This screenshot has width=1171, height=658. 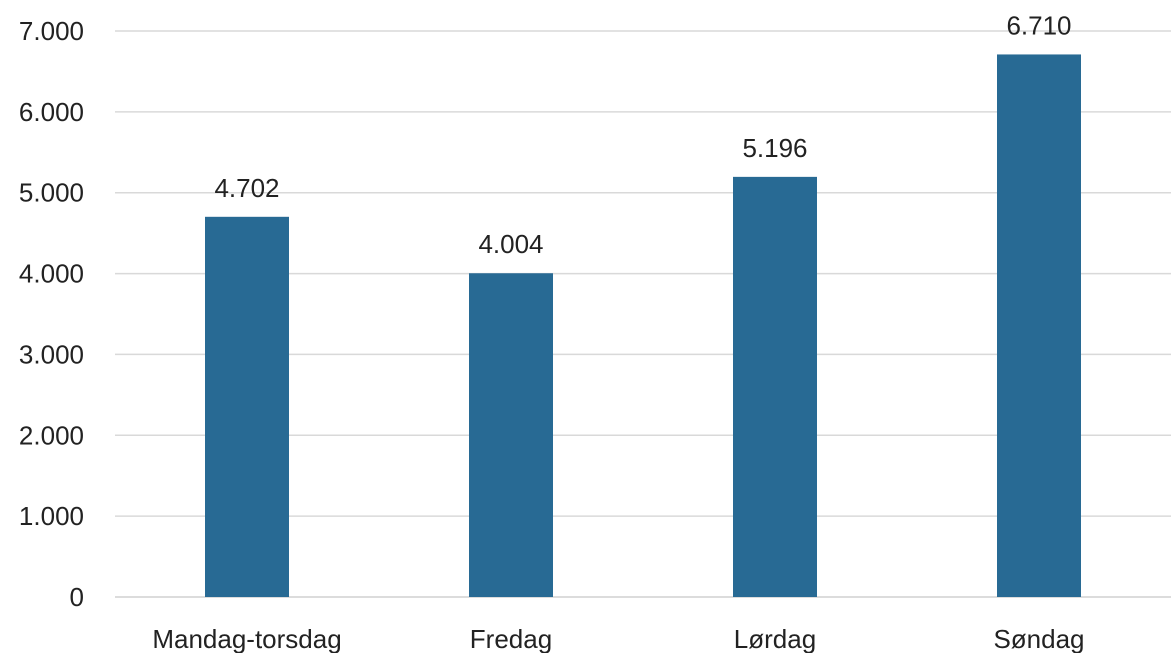 What do you see at coordinates (51, 354) in the screenshot?
I see `y-tick-label-3000: 3.000` at bounding box center [51, 354].